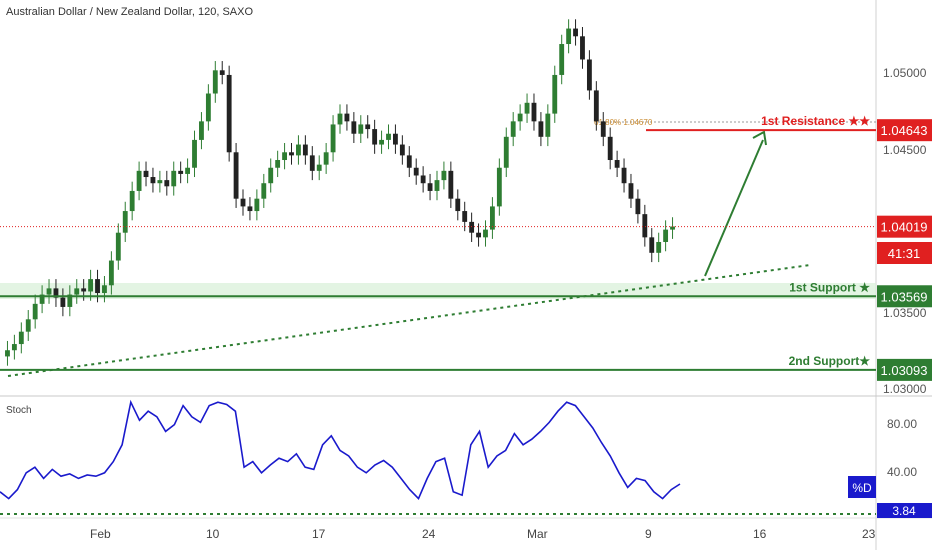 The image size is (932, 555). Describe the element at coordinates (869, 534) in the screenshot. I see `x-tick-label: 23` at that location.